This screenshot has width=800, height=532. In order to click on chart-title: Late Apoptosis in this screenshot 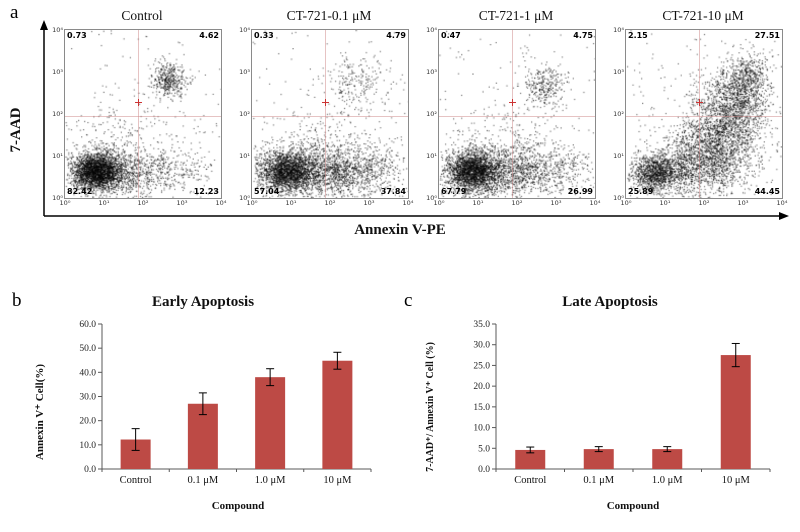, I will do `click(610, 302)`.